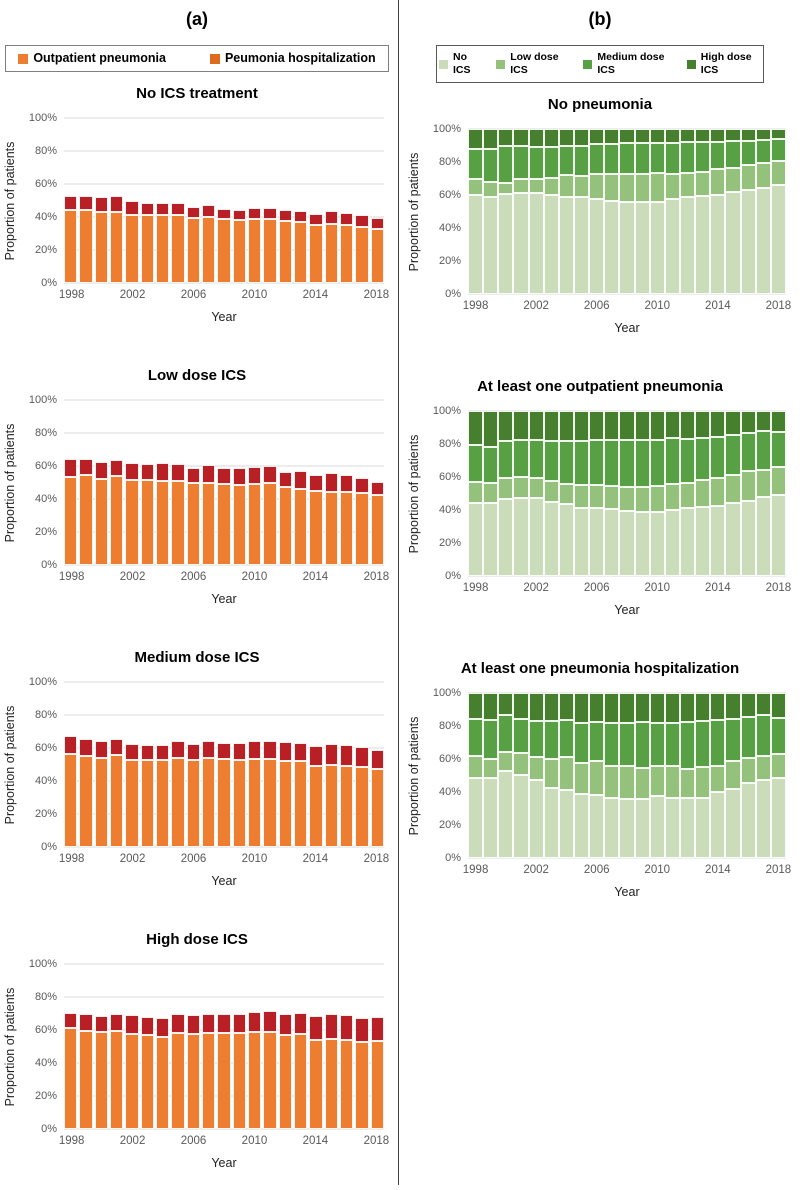  Describe the element at coordinates (45, 814) in the screenshot. I see `y-tick-label: 20%` at that location.